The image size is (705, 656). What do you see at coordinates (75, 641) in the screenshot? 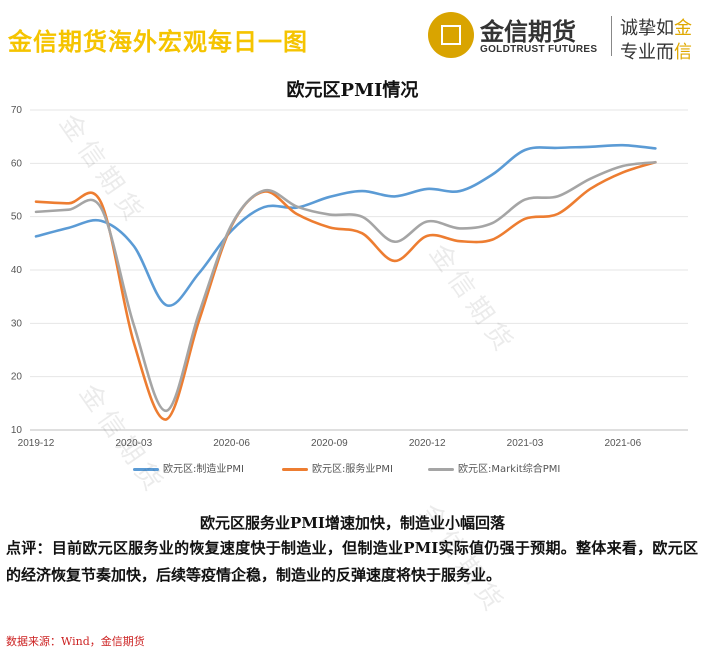
I see `data-source: 数据来源：Wind，金信期货` at bounding box center [75, 641].